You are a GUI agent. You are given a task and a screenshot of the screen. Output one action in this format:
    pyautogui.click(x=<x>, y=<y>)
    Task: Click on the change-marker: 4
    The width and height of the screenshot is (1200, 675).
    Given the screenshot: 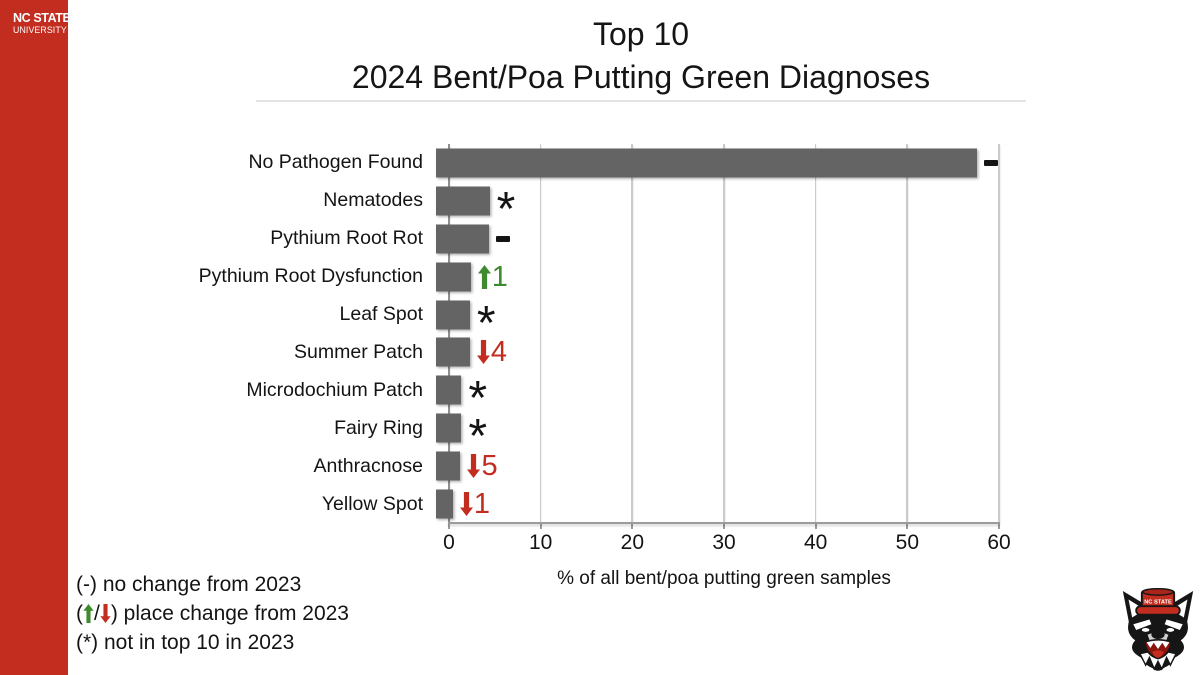 What is the action you would take?
    pyautogui.click(x=491, y=352)
    